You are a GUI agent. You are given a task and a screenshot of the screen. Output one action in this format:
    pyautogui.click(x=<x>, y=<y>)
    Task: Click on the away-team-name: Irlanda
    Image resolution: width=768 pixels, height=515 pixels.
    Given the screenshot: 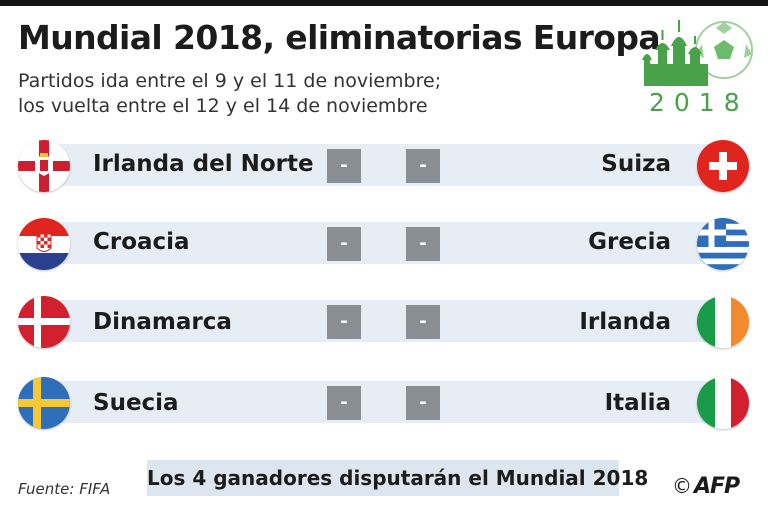 What is the action you would take?
    pyautogui.click(x=625, y=322)
    